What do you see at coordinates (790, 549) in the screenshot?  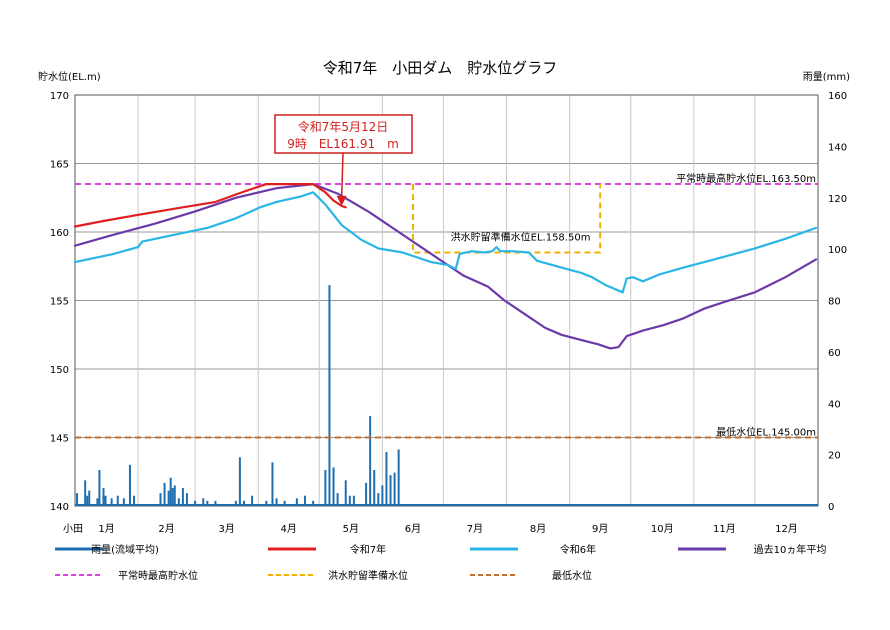 I see `legend-label: 過去10ヵ年平均` at bounding box center [790, 549].